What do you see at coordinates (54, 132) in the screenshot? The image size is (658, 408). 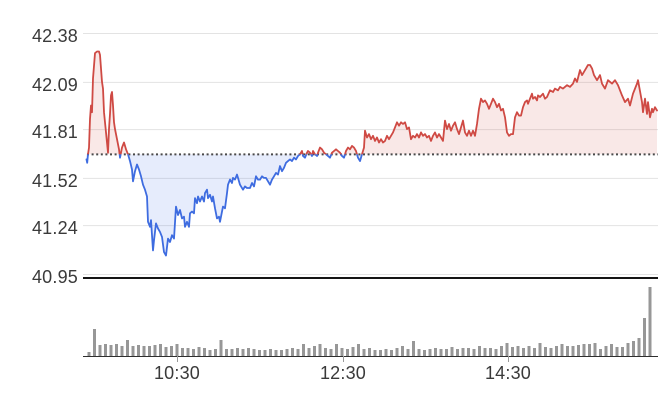 I see `y-axis-tick-label: 41.81` at bounding box center [54, 132].